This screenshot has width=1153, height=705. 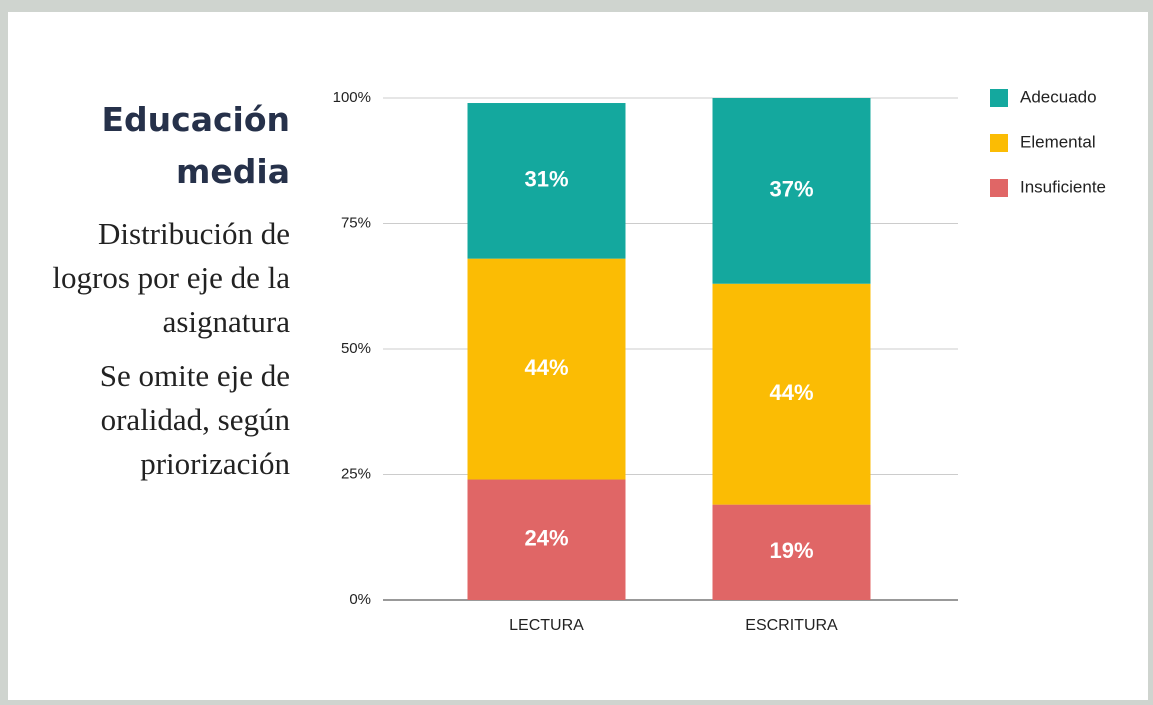 What do you see at coordinates (356, 348) in the screenshot?
I see `y-tick-label: 50%` at bounding box center [356, 348].